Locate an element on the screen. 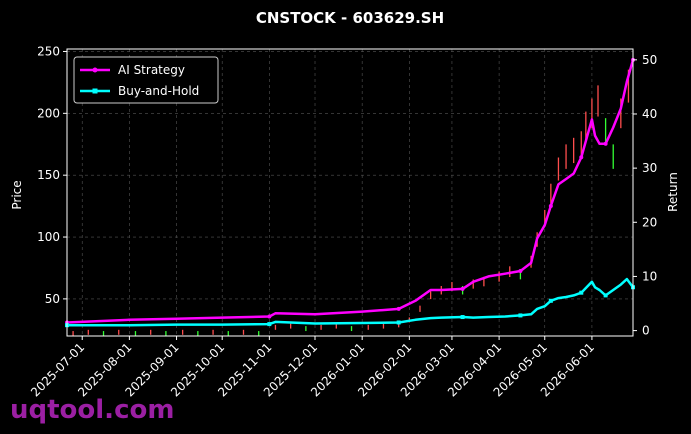  watermark: uqtool.com is located at coordinates (92, 410).